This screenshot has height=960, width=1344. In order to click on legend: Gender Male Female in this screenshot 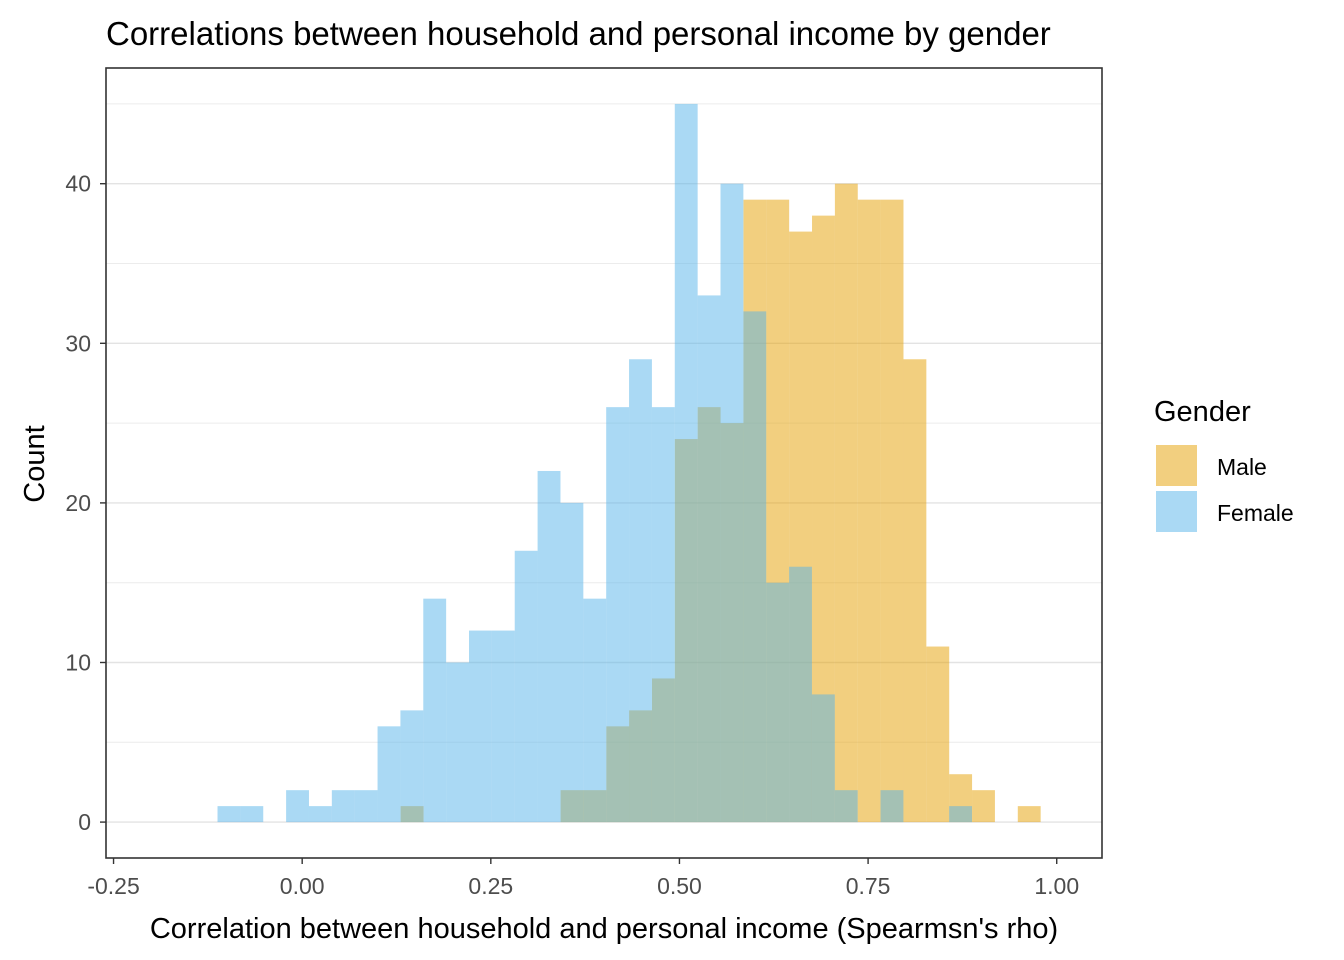, I will do `click(1224, 464)`.